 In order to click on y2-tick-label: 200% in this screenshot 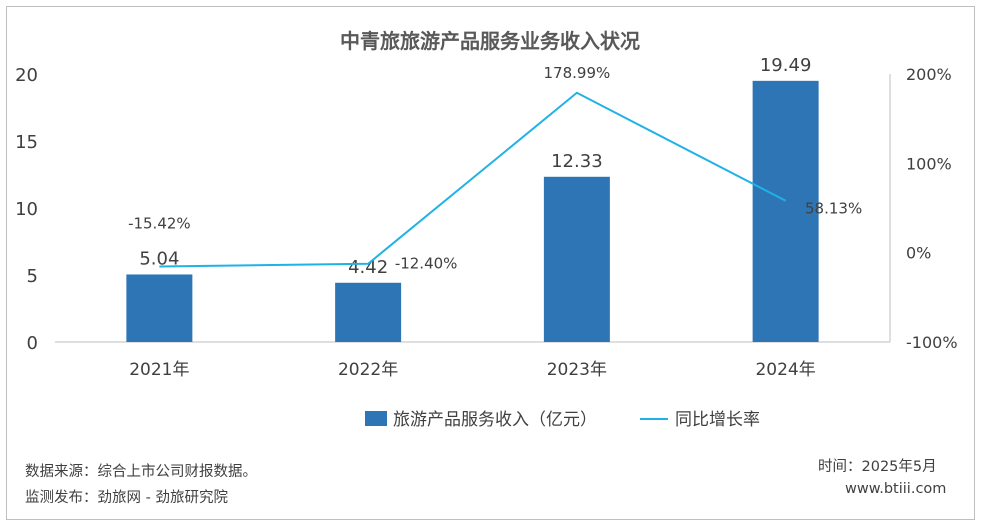, I will do `click(929, 74)`.